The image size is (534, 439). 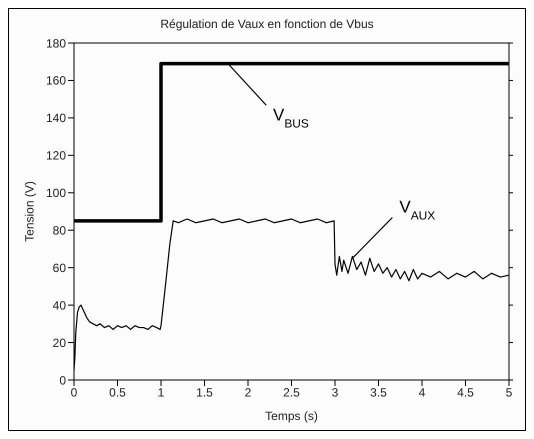 What do you see at coordinates (509, 393) in the screenshot?
I see `x-tick-label: 5` at bounding box center [509, 393].